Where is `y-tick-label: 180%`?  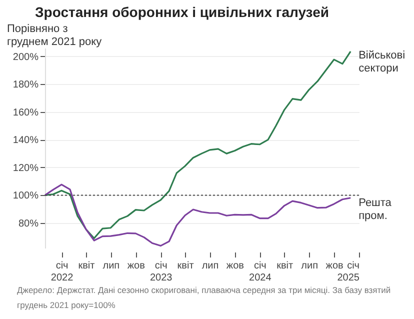
y-tick-label: 180% is located at coordinates (25, 85).